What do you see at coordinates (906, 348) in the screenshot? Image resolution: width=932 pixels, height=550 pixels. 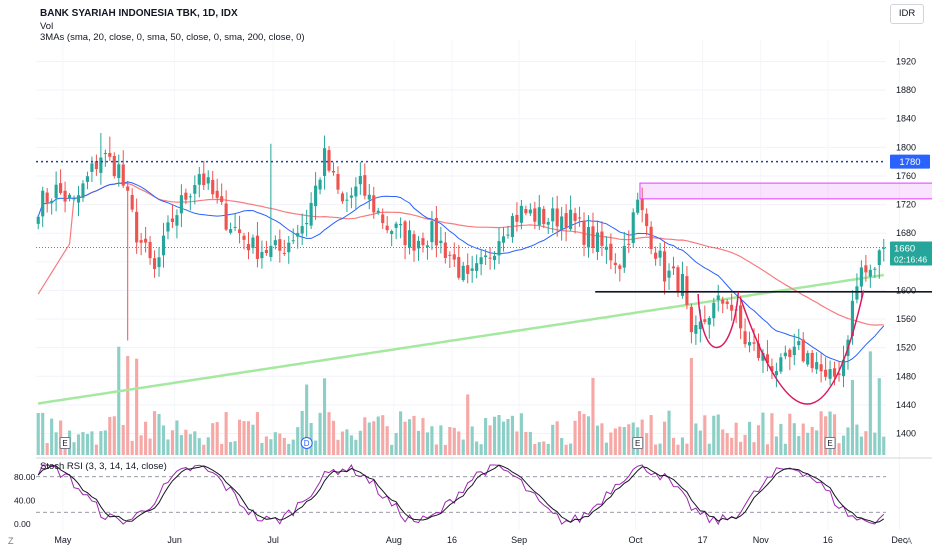 I see `price-tick-label: 1520` at bounding box center [906, 348].